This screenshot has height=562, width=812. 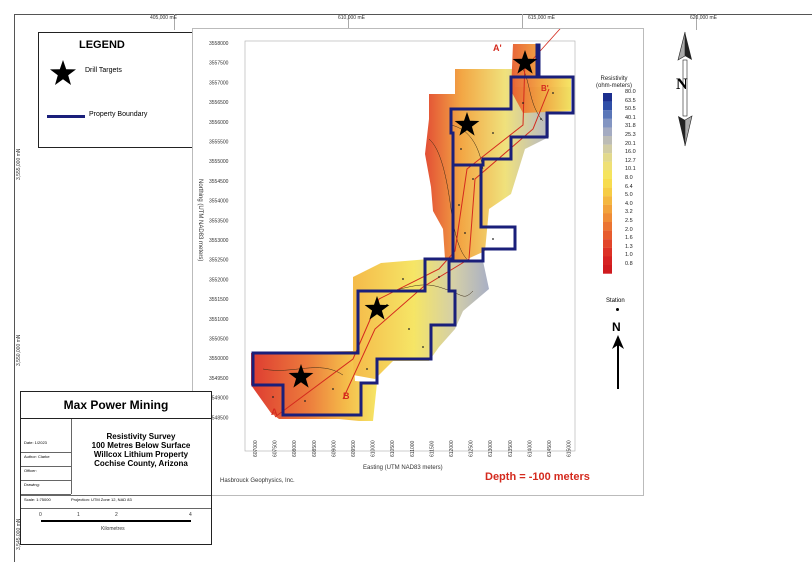 I want to click on section-line-b, so click(x=446, y=244).